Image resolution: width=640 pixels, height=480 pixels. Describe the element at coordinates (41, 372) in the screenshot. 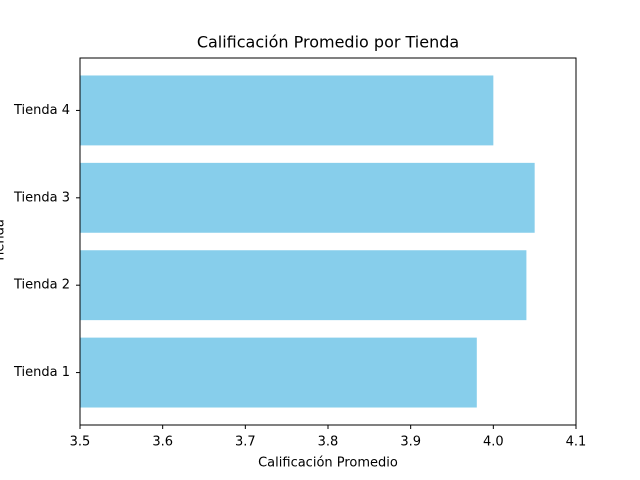

I see `y-tick-label: Tienda 1` at that location.